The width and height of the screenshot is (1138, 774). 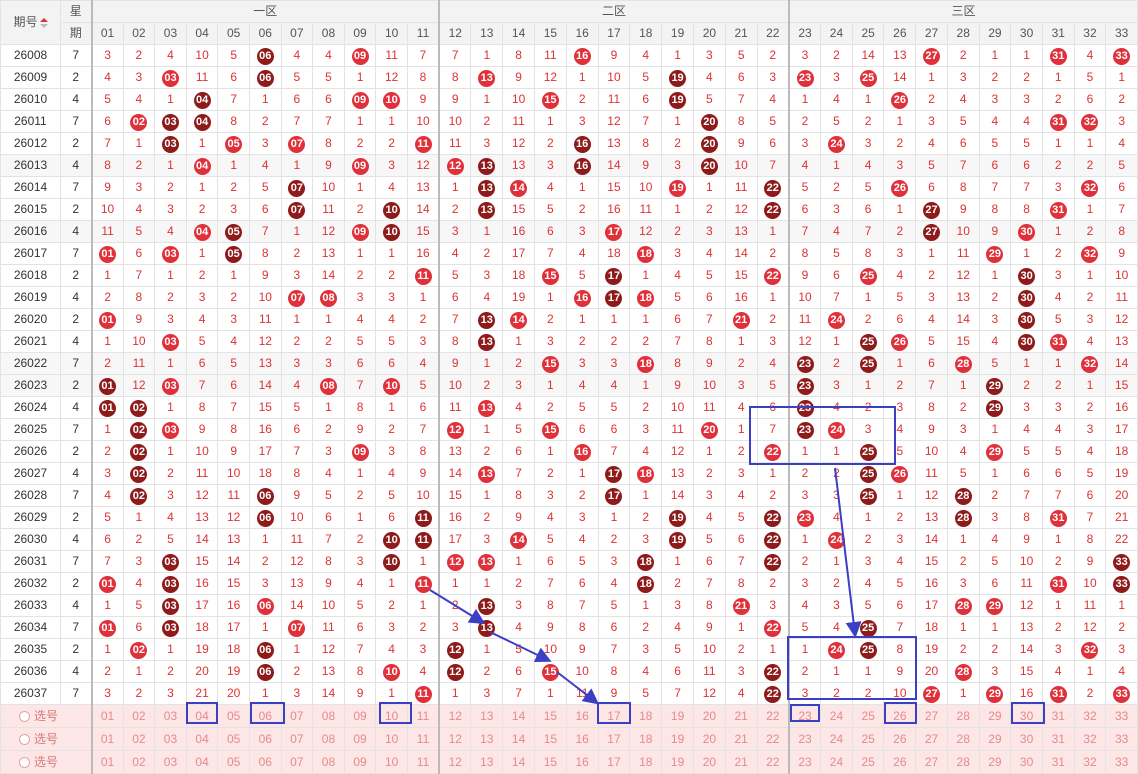 What do you see at coordinates (30, 22) in the screenshot?
I see `issue-header: 期号` at bounding box center [30, 22].